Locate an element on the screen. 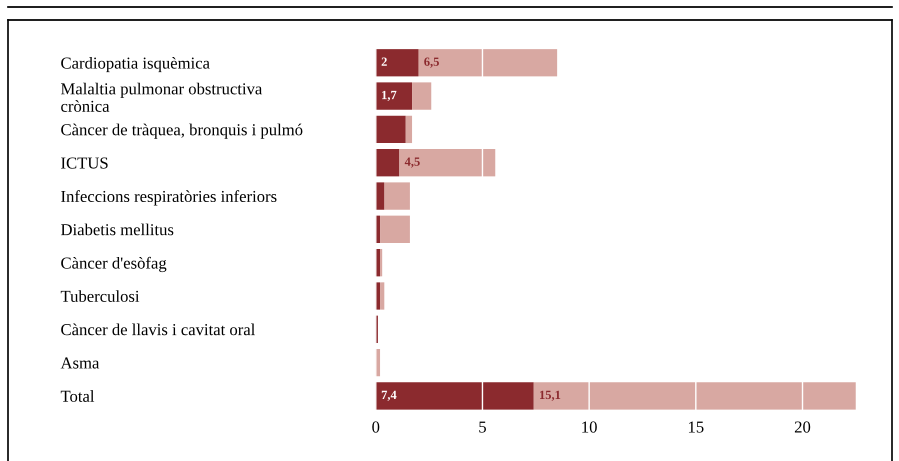 This screenshot has width=899, height=461. y-tick-label: Càncer de llavis i cavitat oral is located at coordinates (158, 329).